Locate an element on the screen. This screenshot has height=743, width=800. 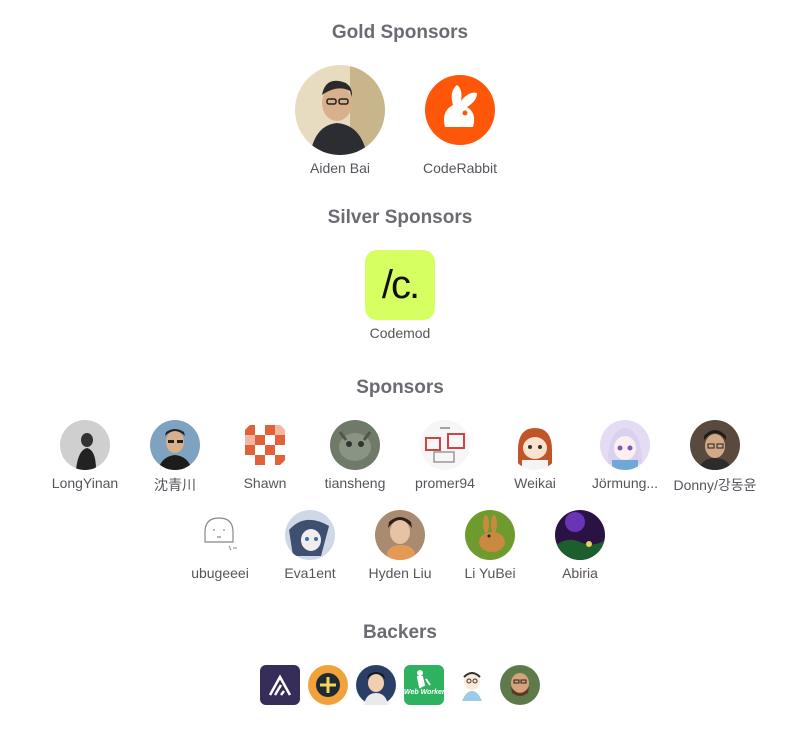
tiansheng-avatar is located at coordinates (355, 445).